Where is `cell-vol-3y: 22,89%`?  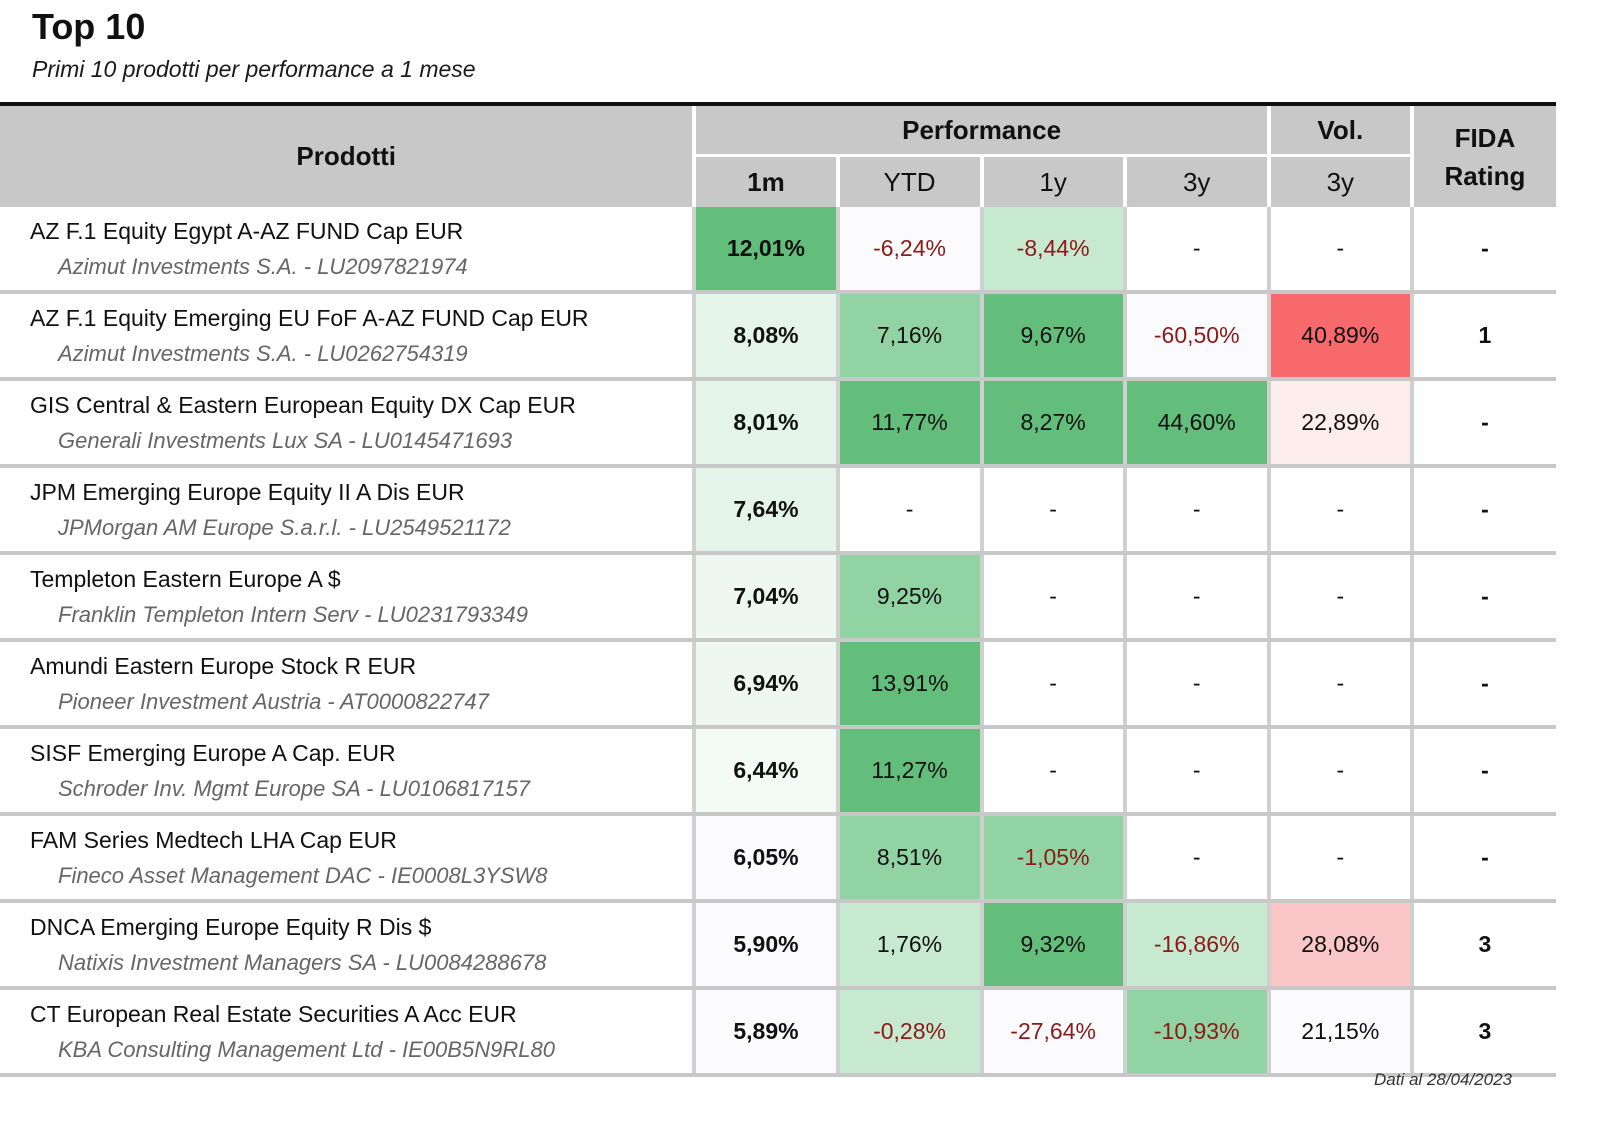
cell-vol-3y: 22,89% is located at coordinates (1339, 423).